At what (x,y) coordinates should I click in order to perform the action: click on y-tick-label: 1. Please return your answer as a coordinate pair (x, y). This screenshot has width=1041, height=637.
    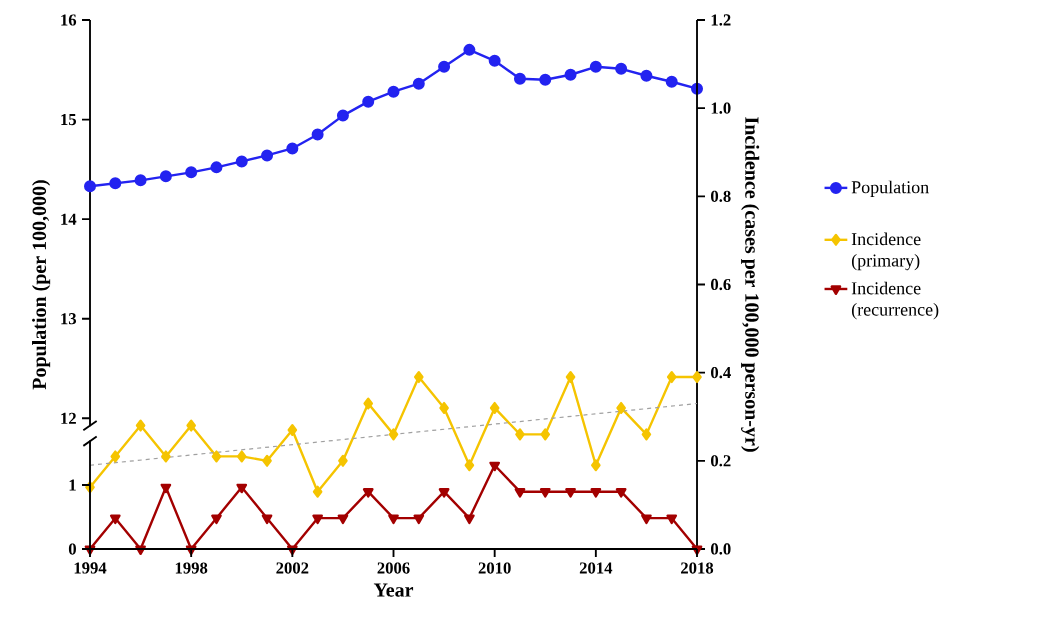
    Looking at the image, I should click on (72, 485).